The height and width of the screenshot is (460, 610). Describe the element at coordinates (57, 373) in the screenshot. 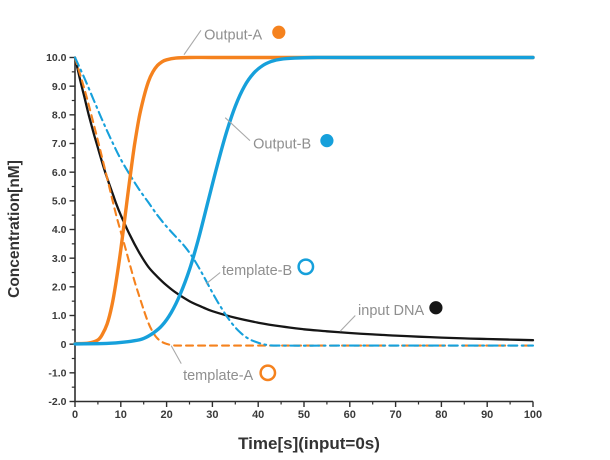

I see `y-tick-label: -1.0` at that location.